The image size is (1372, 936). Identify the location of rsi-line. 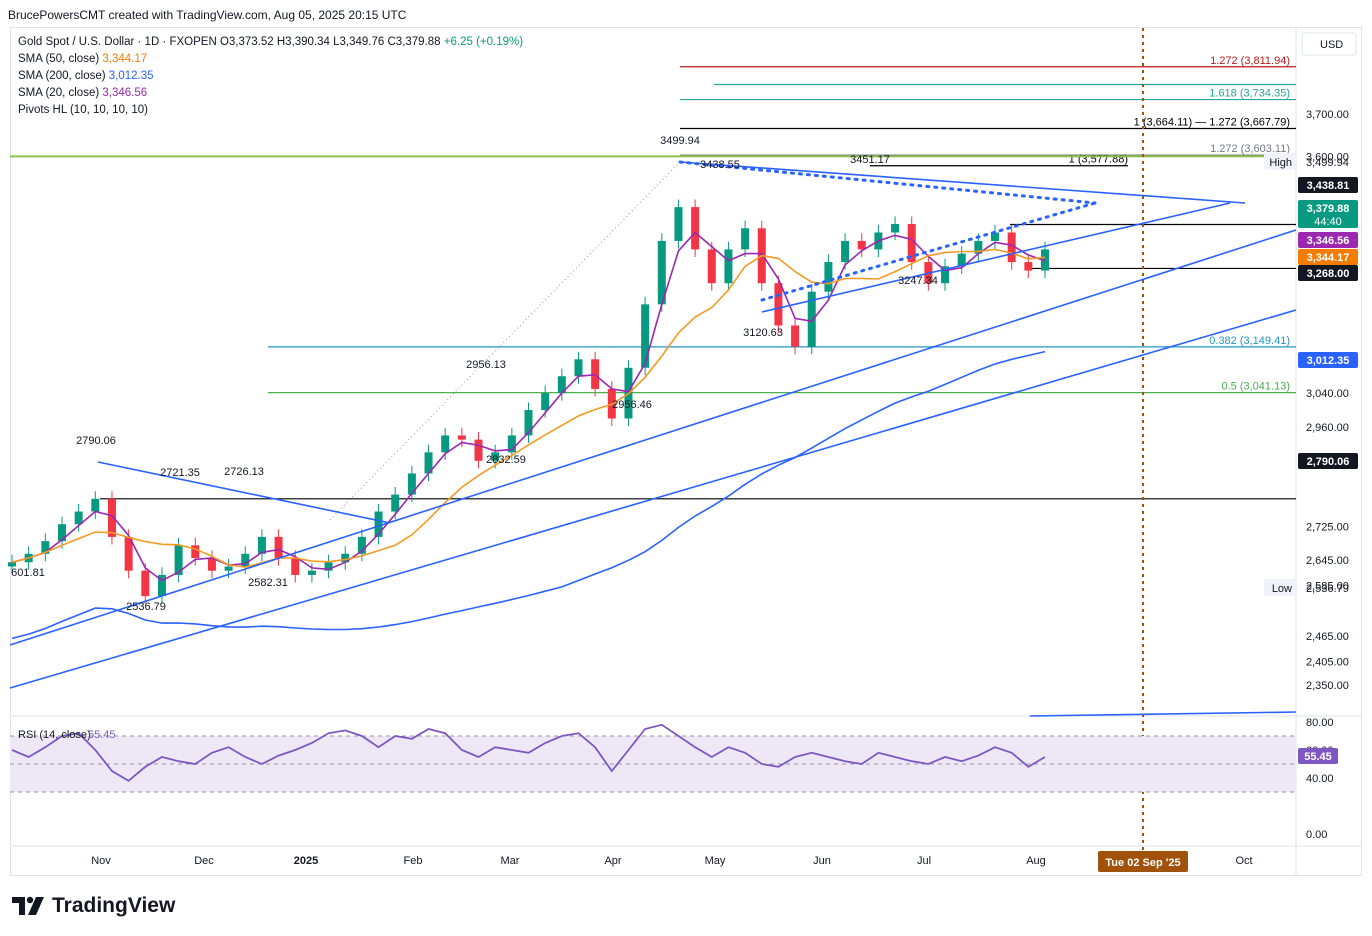
(528, 752).